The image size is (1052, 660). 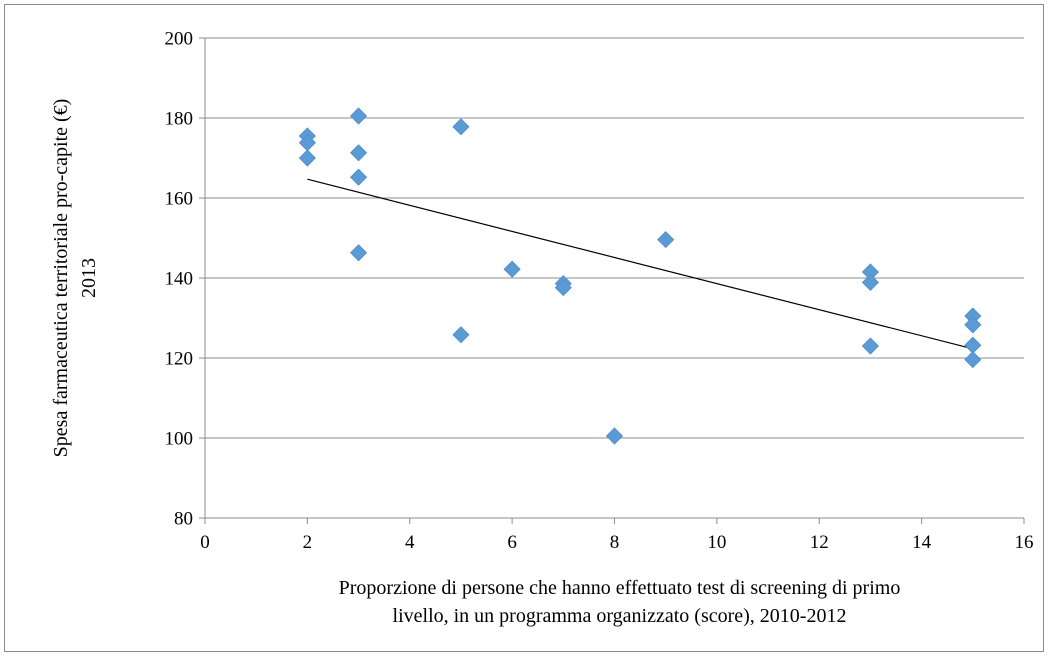 I want to click on y-axis-title-line: 2013, so click(x=89, y=278).